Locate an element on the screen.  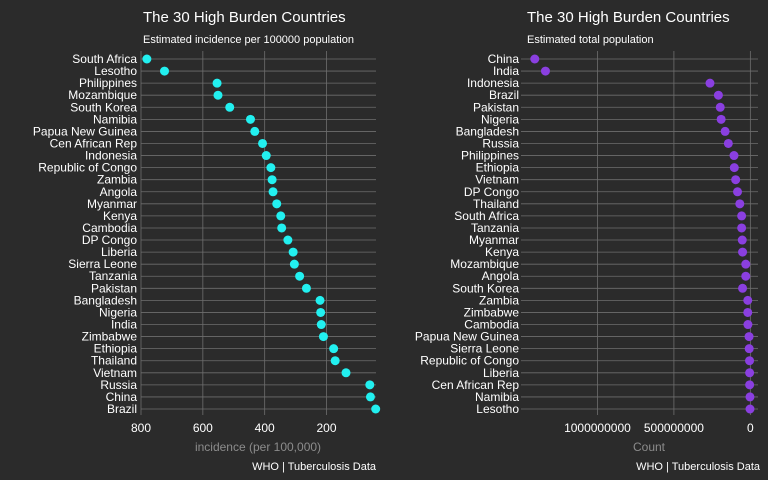
left-y-tick-label: Liberia is located at coordinates (119, 252).